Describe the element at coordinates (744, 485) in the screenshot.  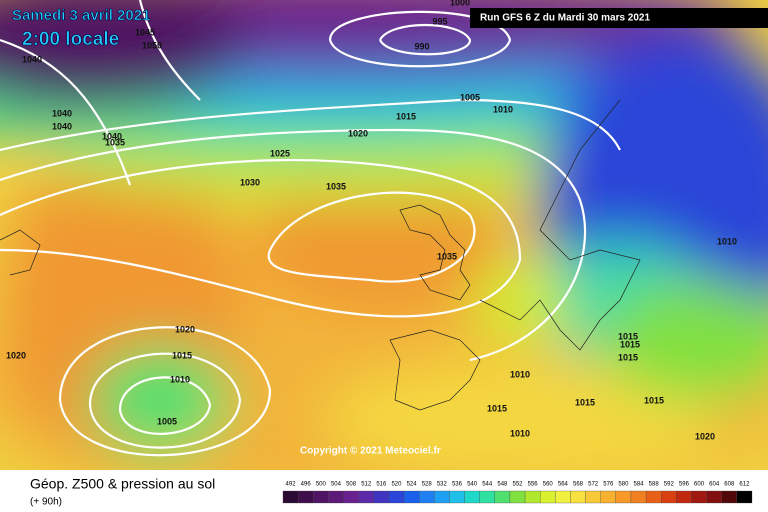
I see `legend-level: 612` at that location.